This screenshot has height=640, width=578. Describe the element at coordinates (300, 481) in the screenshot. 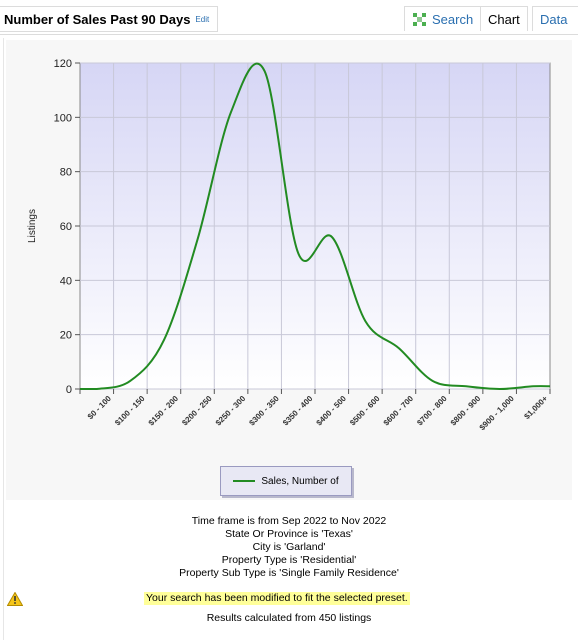

I see `legend-label: Sales, Number of` at that location.